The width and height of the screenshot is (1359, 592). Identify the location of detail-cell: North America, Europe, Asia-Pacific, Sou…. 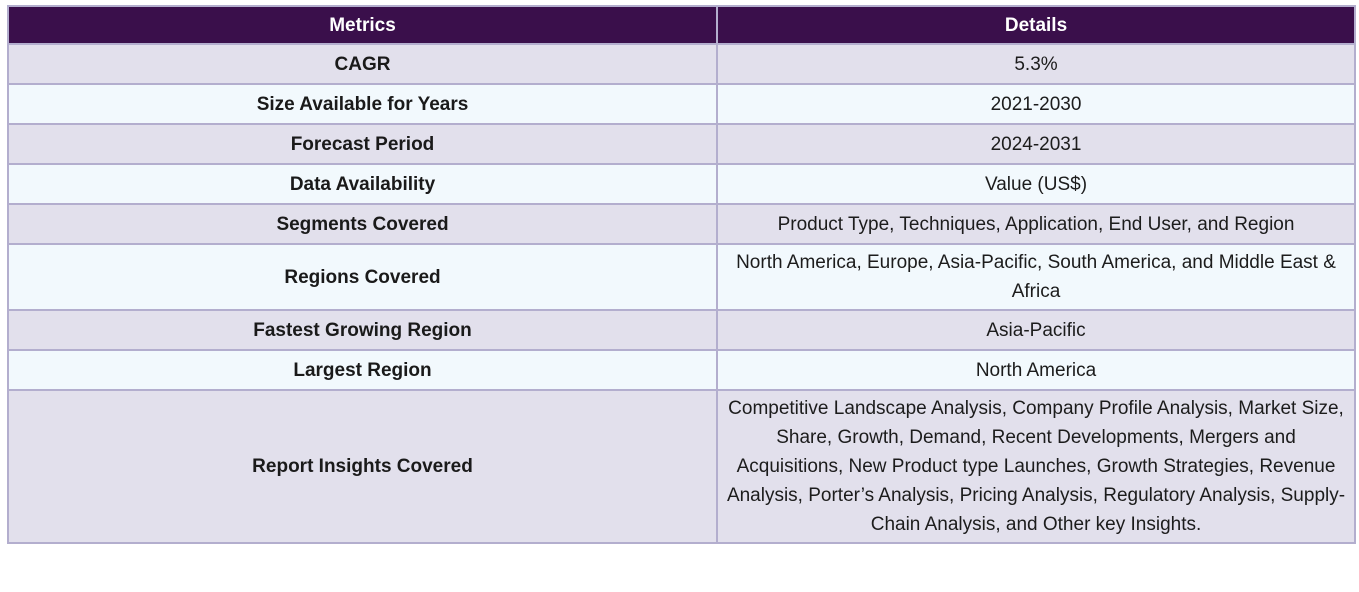
(1036, 277).